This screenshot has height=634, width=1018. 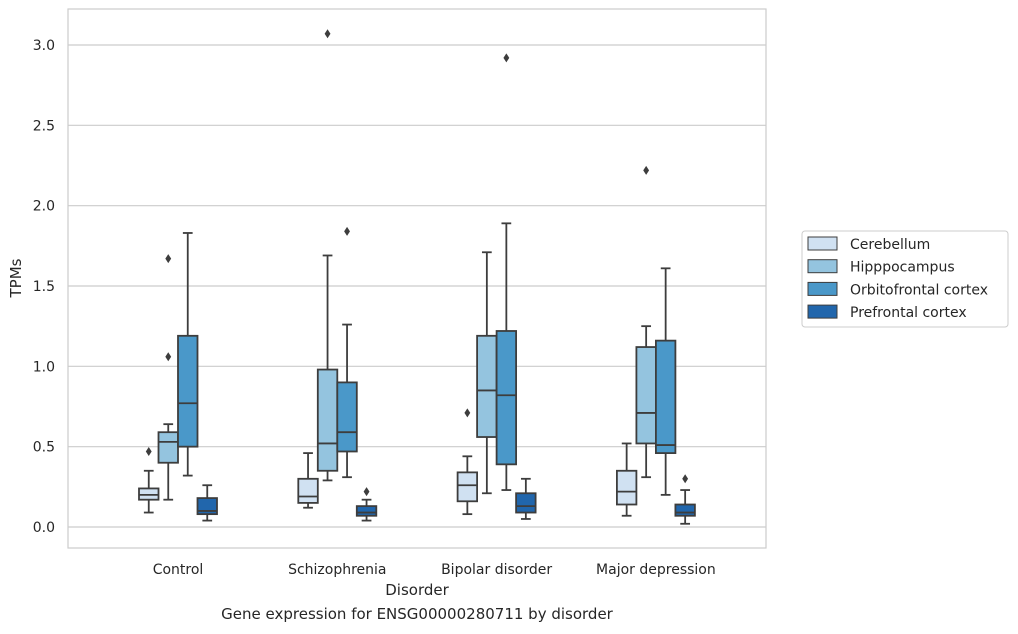 What do you see at coordinates (44, 126) in the screenshot?
I see `y-tick-label: 2.5` at bounding box center [44, 126].